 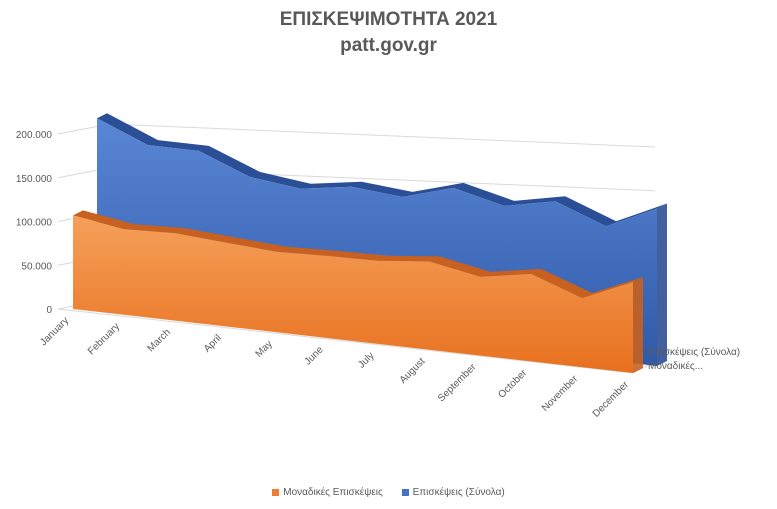 I want to click on legend-swatch-total, so click(x=405, y=492).